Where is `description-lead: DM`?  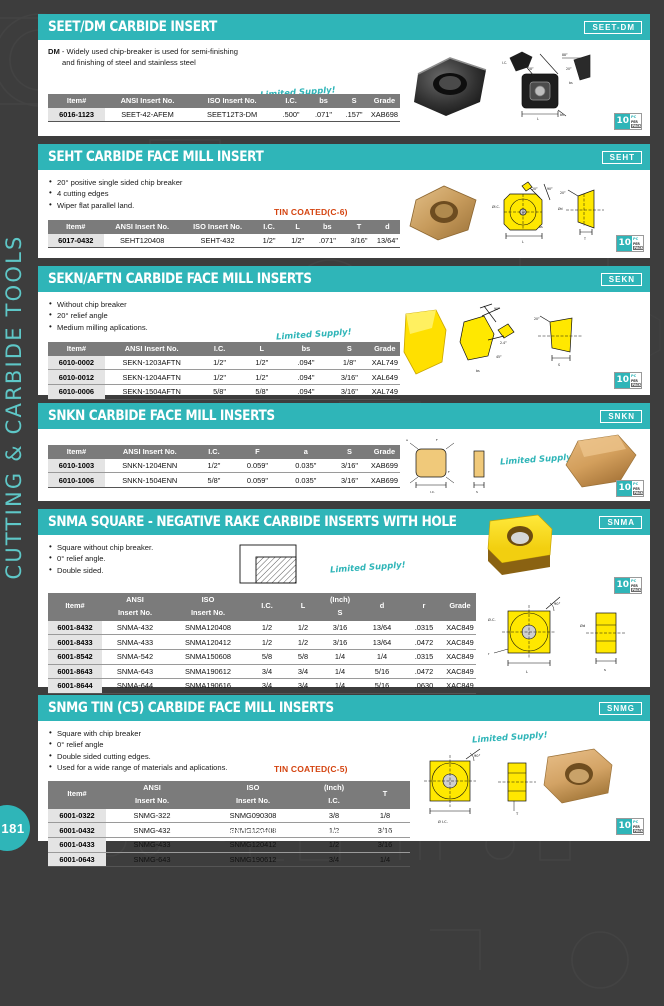
description-lead: DM is located at coordinates (54, 51).